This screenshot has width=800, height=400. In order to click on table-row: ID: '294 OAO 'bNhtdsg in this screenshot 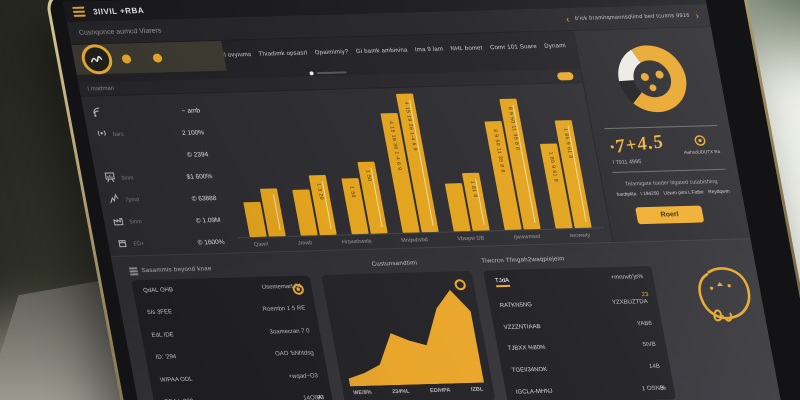, I will do `click(234, 356)`.